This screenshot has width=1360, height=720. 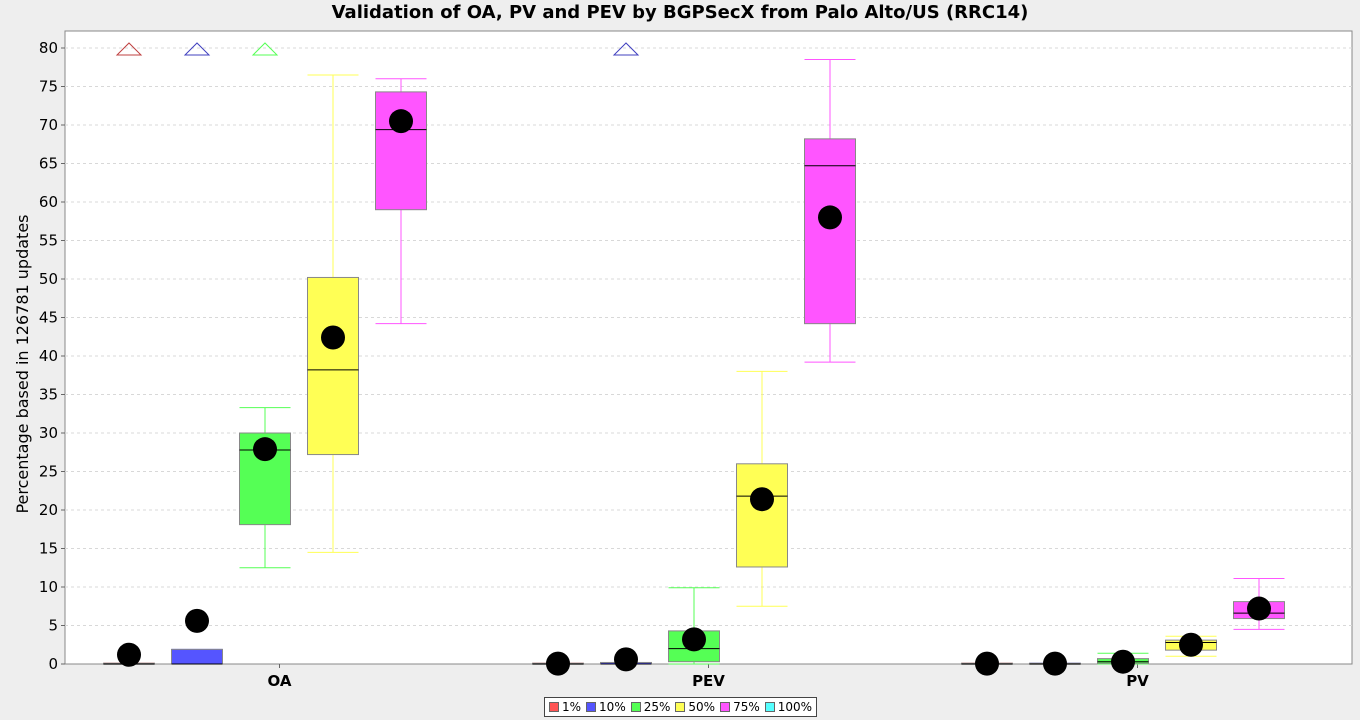 I want to click on y-tick-label: 40, so click(x=48, y=356).